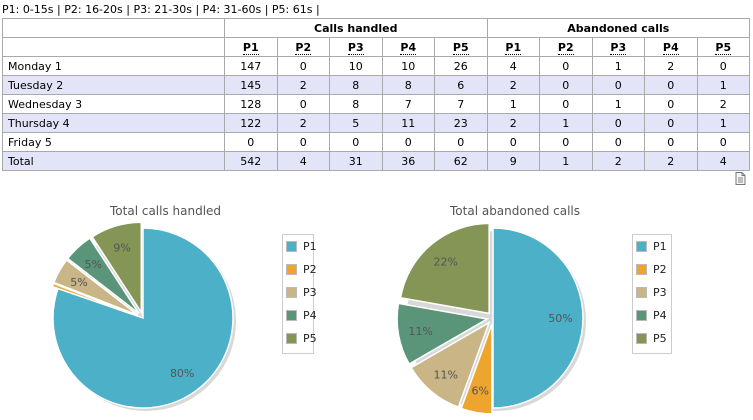 This screenshot has height=420, width=753. Describe the element at coordinates (513, 47) in the screenshot. I see `abandoned-col-header: P1` at that location.